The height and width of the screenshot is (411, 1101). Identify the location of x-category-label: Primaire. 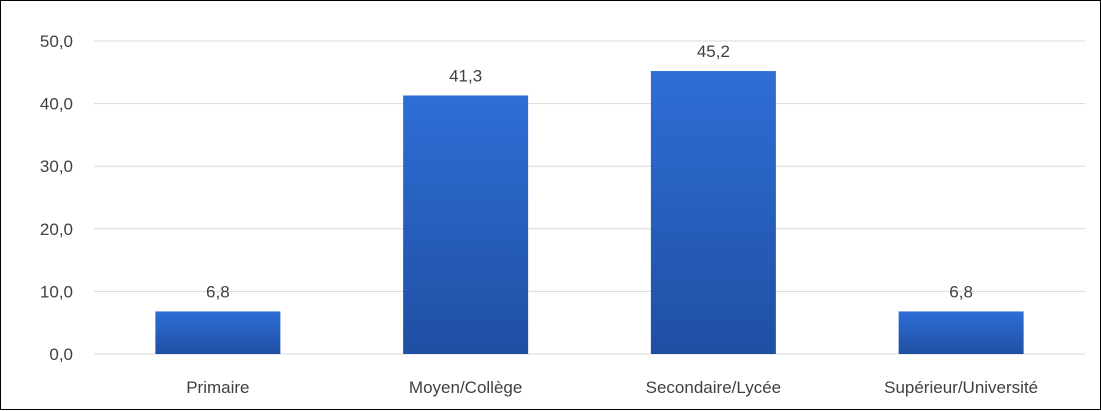
(217, 387).